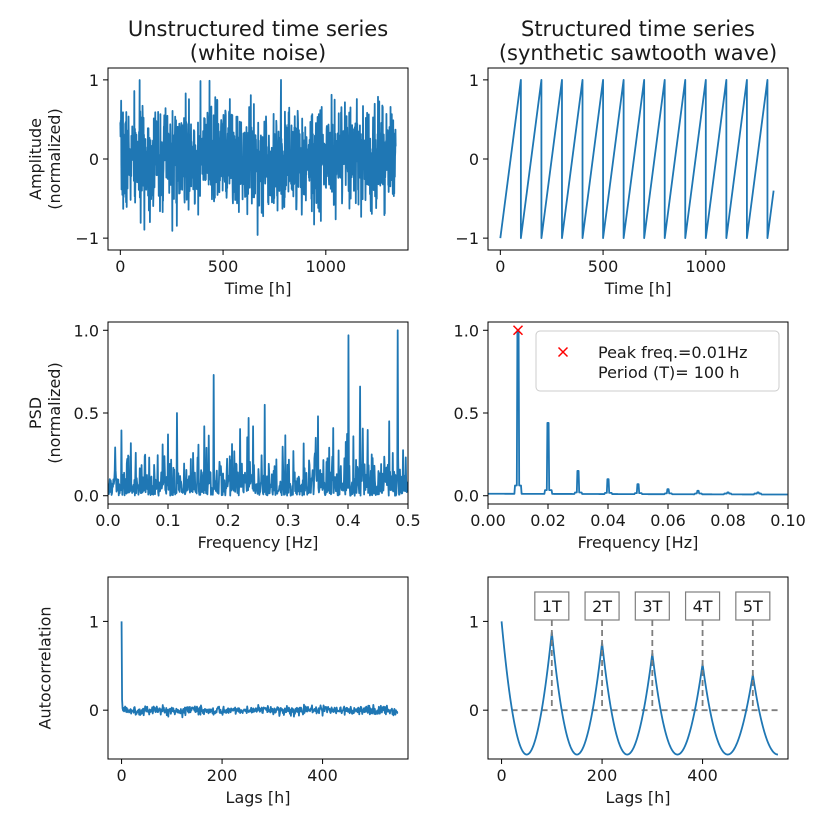 This screenshot has height=830, width=830. What do you see at coordinates (287, 520) in the screenshot?
I see `x-tick-label: 0.3` at bounding box center [287, 520].